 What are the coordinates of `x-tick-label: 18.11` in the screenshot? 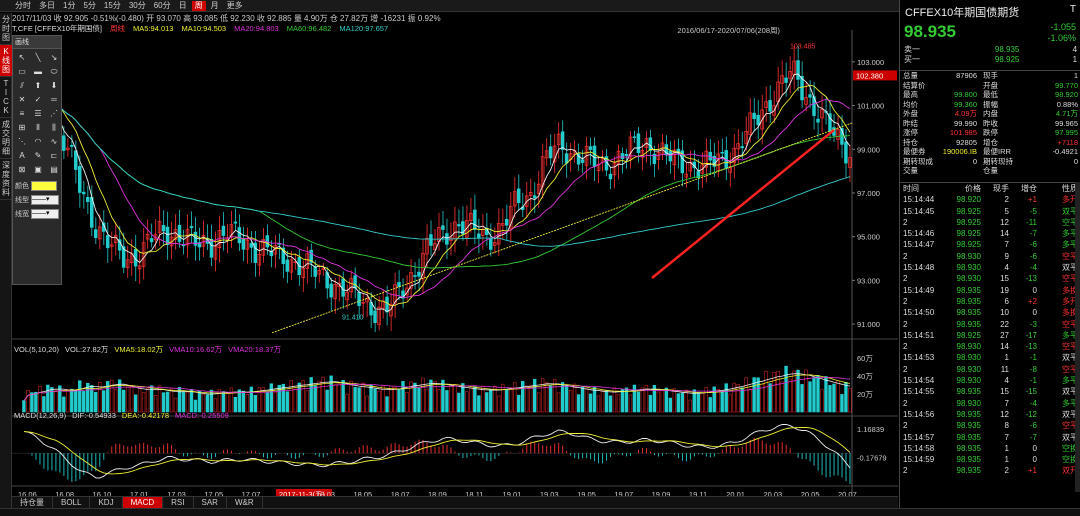 It's located at (474, 494).